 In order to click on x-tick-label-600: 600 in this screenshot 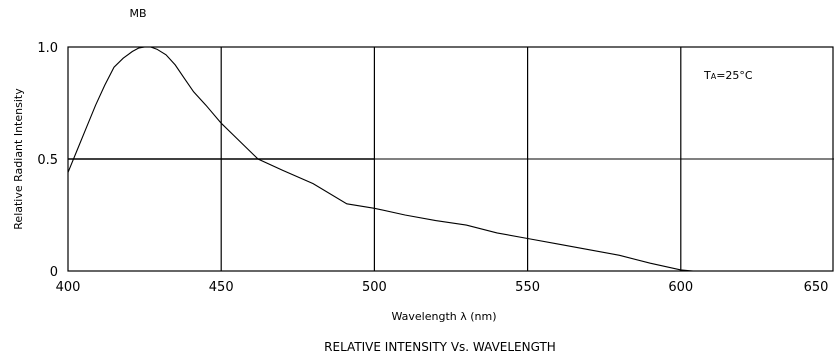, I will do `click(680, 287)`.